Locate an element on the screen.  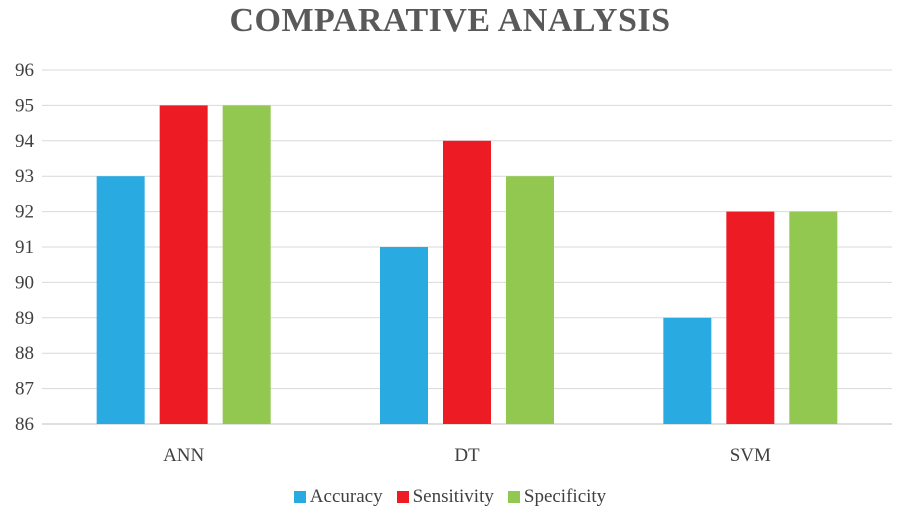
y-tick-label: 94 is located at coordinates (25, 141).